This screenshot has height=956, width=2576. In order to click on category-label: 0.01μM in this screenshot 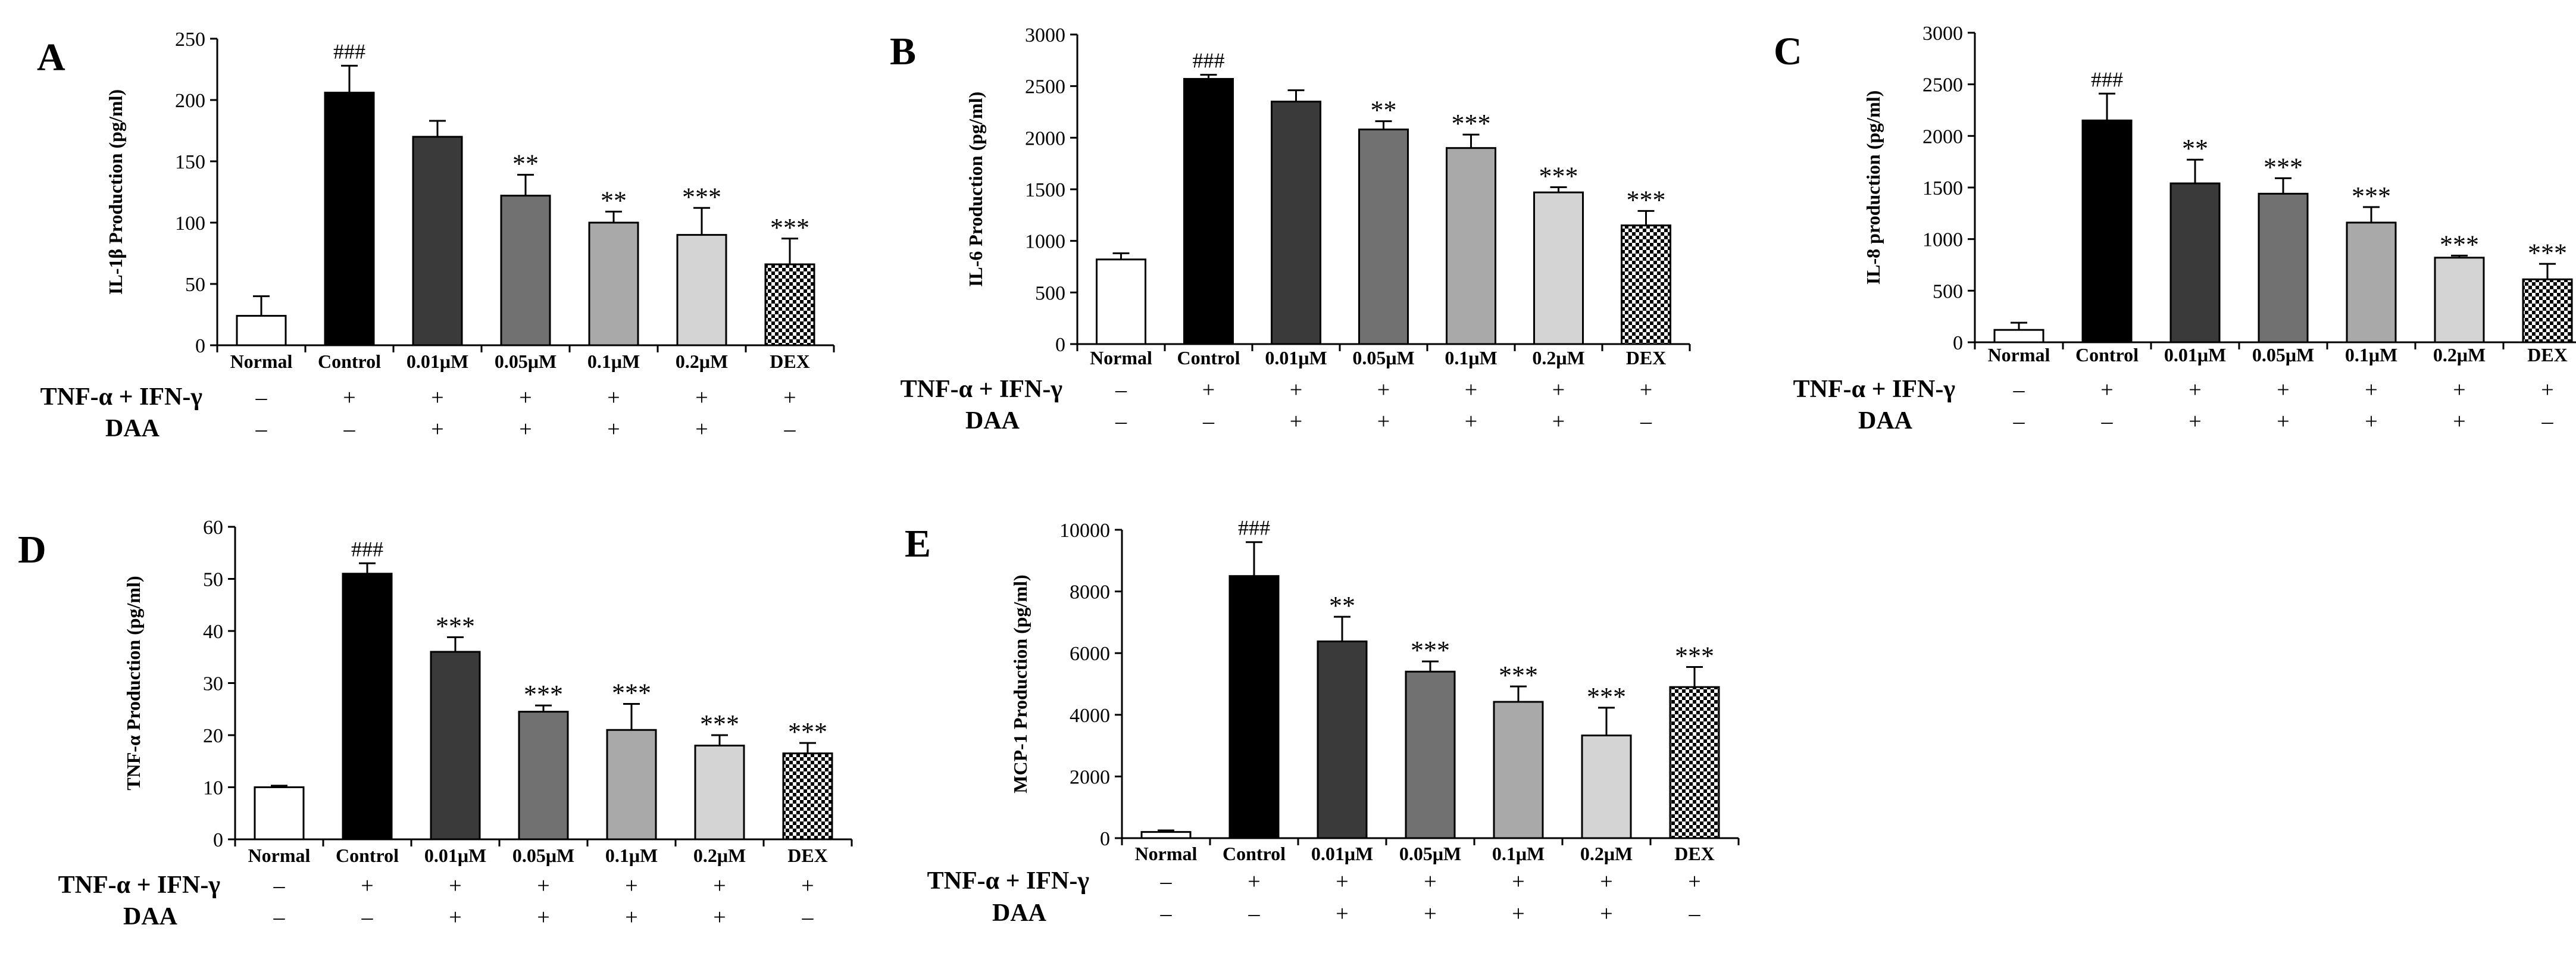, I will do `click(1296, 358)`.